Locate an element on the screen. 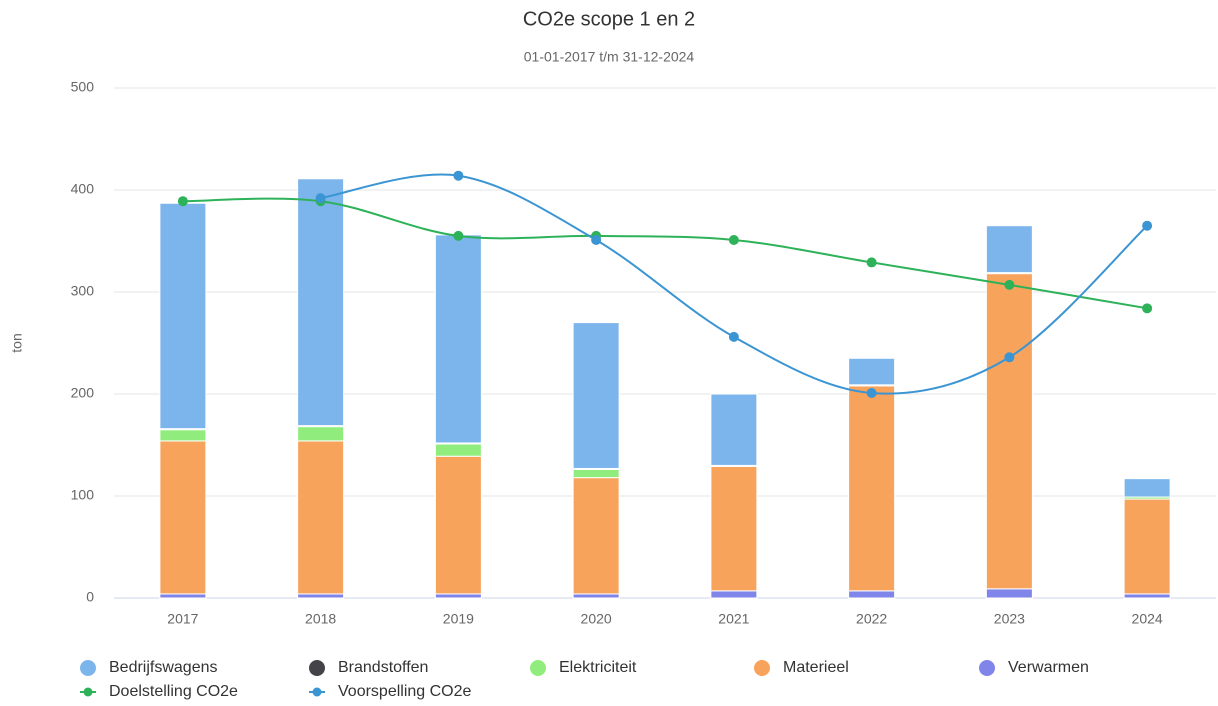 The width and height of the screenshot is (1218, 706). y-tick-label: 0 is located at coordinates (90, 597).